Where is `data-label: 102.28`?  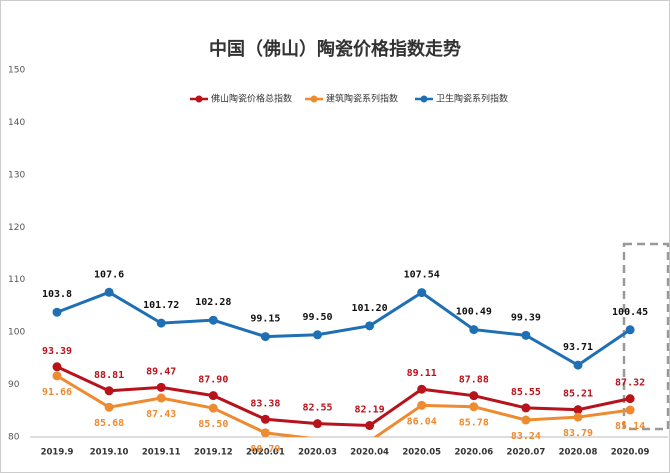
data-label: 102.28 is located at coordinates (213, 302).